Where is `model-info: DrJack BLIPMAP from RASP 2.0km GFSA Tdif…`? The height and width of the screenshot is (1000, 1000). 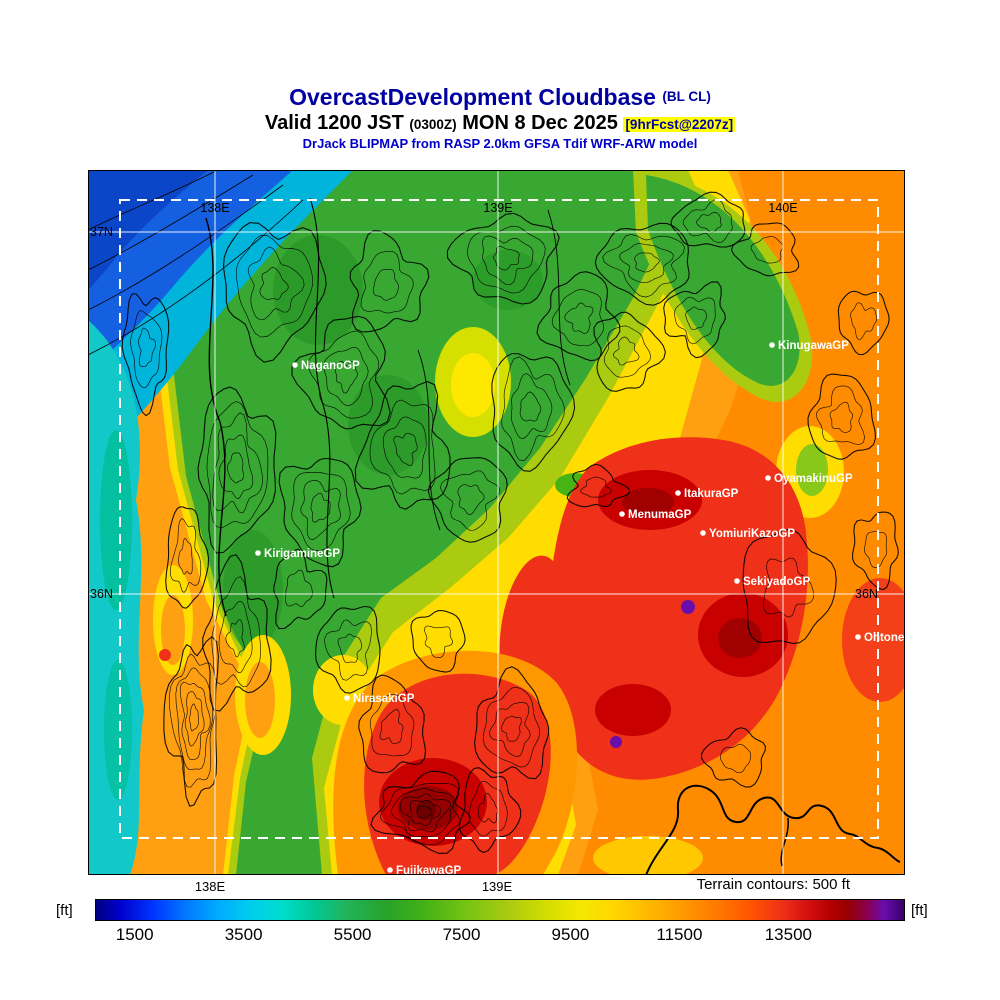 model-info: DrJack BLIPMAP from RASP 2.0km GFSA Tdif… is located at coordinates (500, 144).